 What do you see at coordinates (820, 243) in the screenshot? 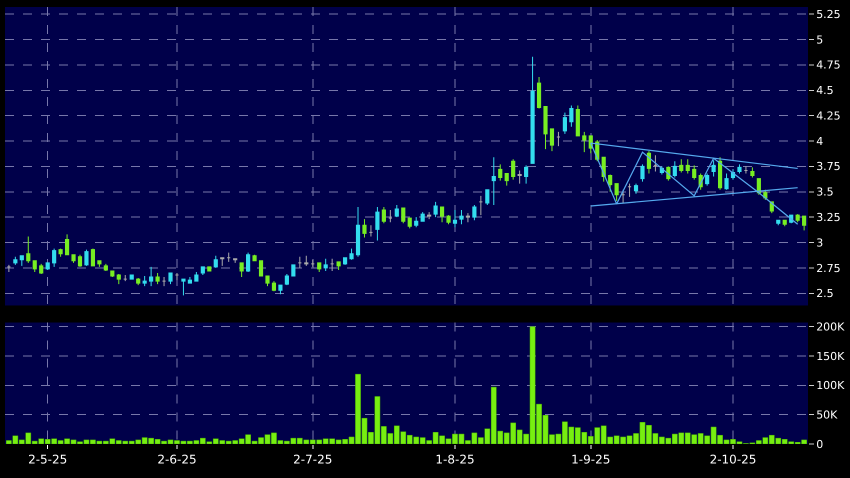
I see `y-tick-label: 3` at bounding box center [820, 243].